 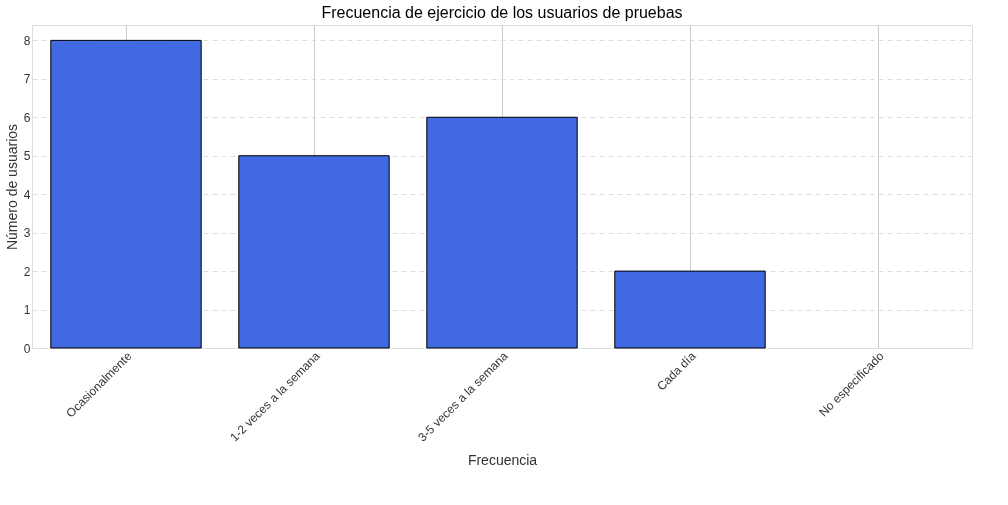 What do you see at coordinates (11, 187) in the screenshot?
I see `y-axis-title: Número de usuarios` at bounding box center [11, 187].